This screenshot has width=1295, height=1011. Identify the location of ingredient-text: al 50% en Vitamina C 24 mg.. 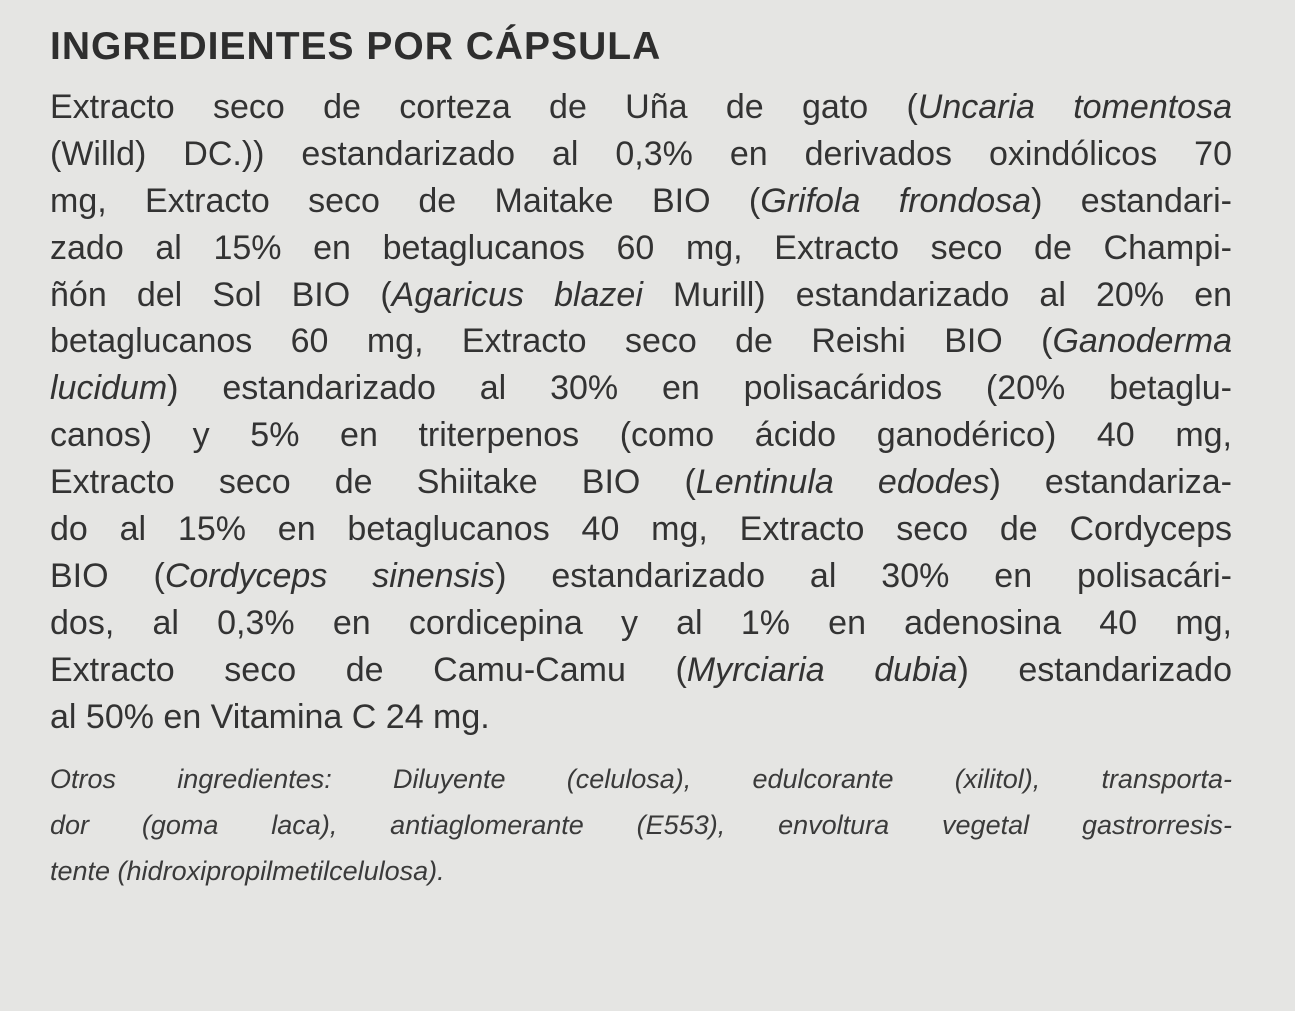
(270, 716).